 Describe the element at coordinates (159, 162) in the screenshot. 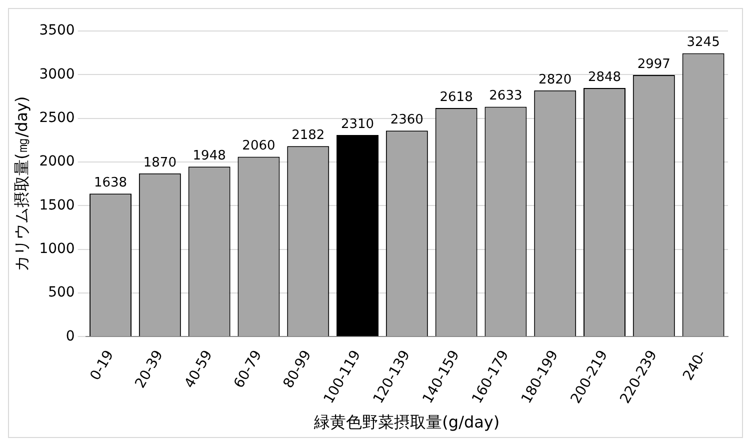

I see `data-label: 1870` at that location.